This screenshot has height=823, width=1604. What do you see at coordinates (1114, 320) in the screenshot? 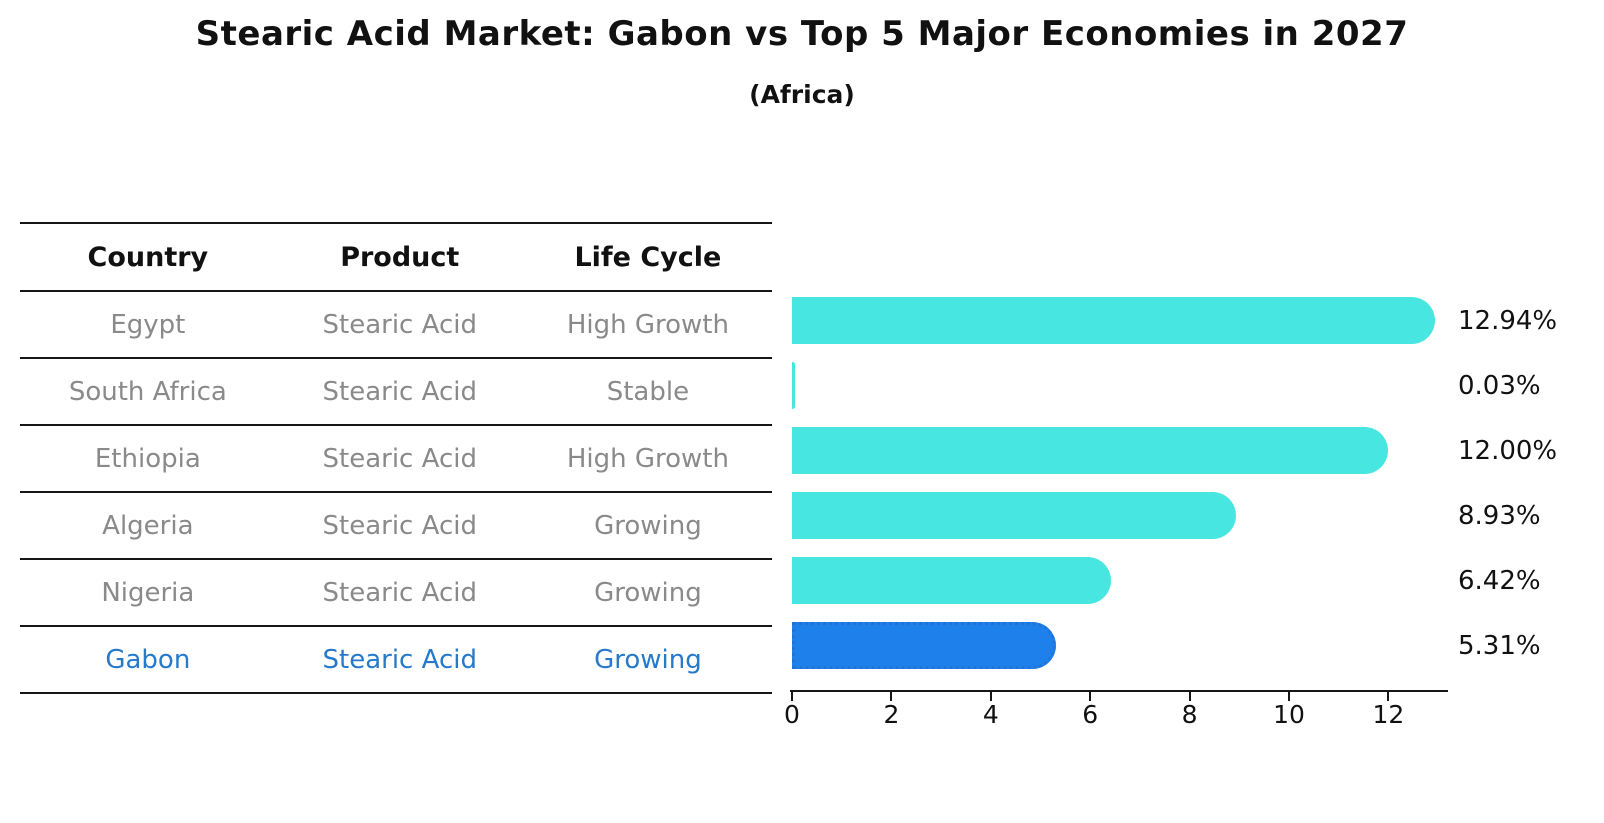
I see `bar-egypt` at bounding box center [1114, 320].